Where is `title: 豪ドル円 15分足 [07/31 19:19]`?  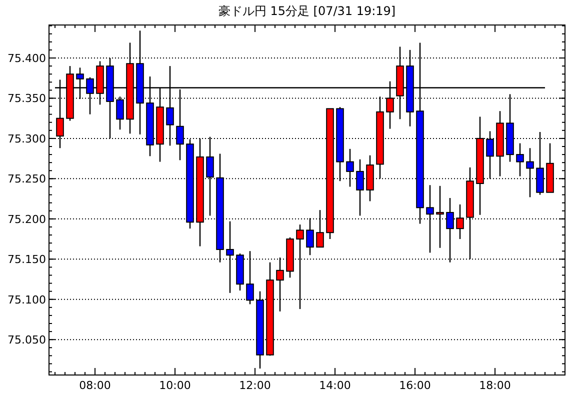
title: 豪ドル円 15分足 [07/31 19:19] is located at coordinates (307, 11).